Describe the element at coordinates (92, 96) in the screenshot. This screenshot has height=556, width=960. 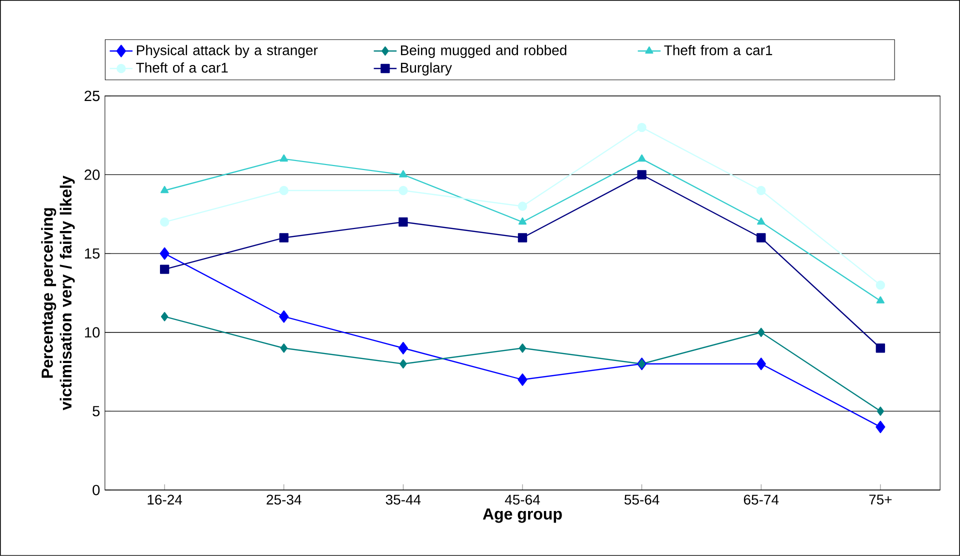
I see `y-tick-label: 25` at that location.